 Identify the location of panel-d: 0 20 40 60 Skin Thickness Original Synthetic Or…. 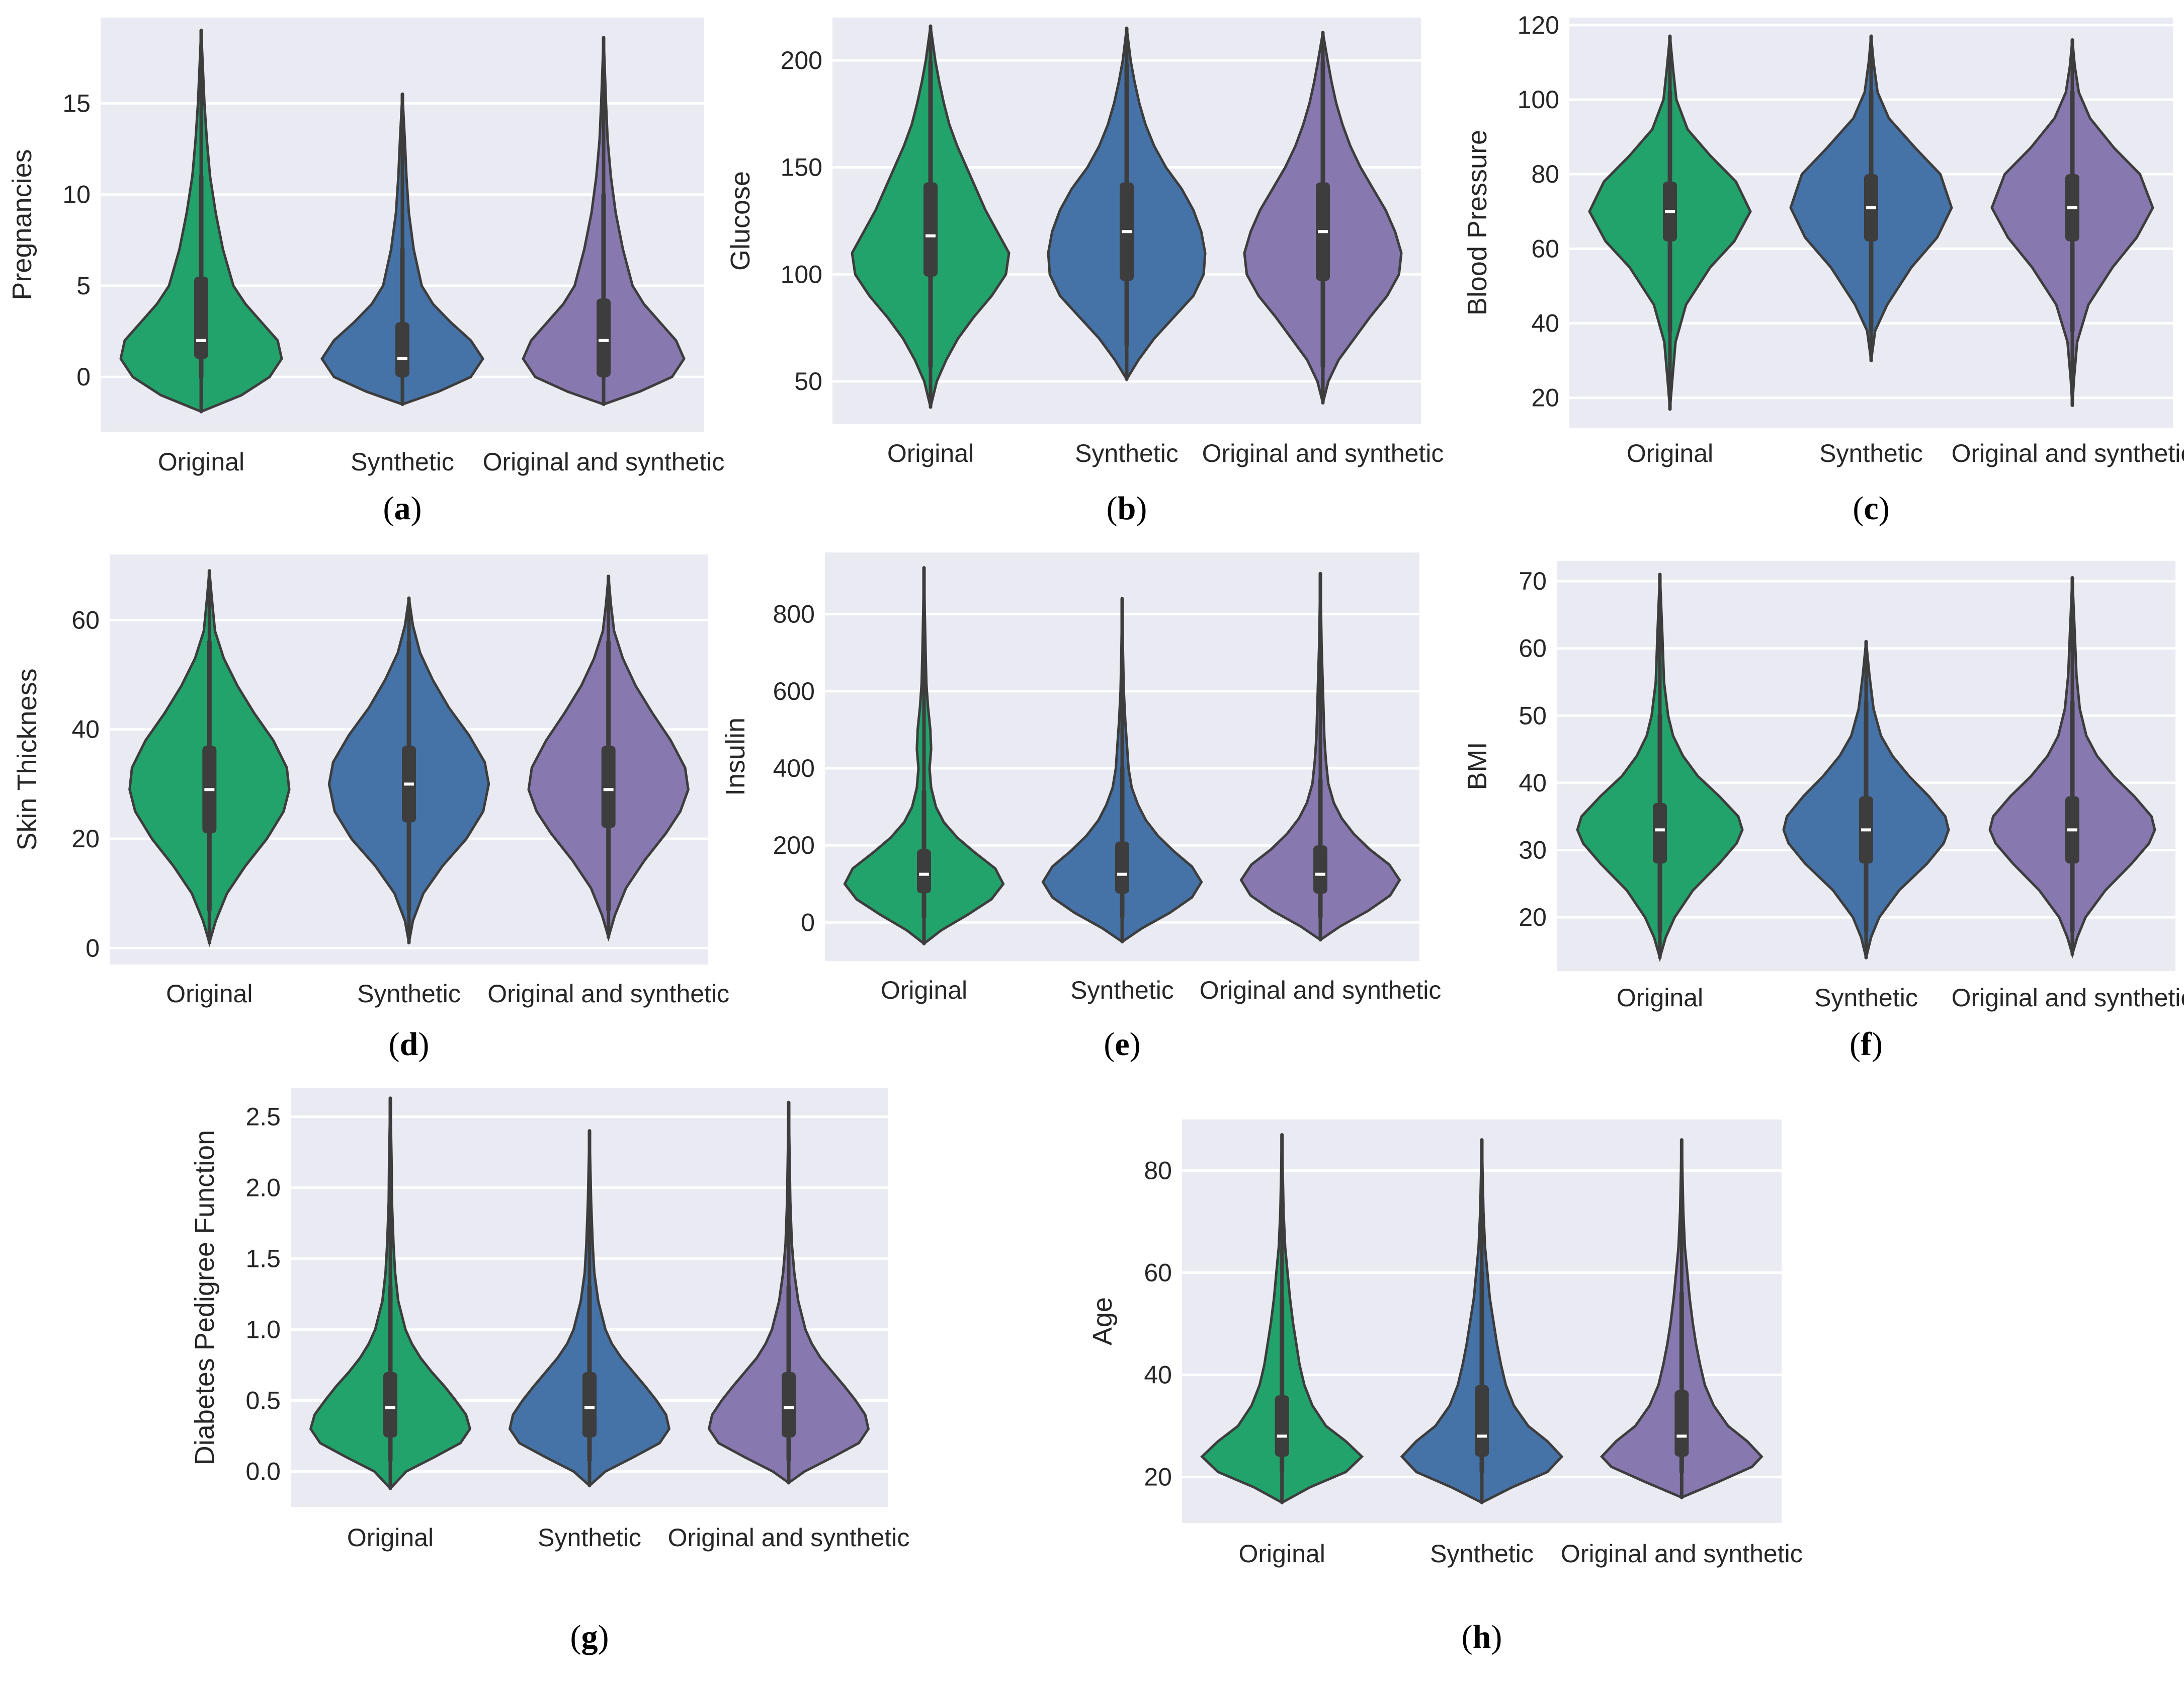
(370, 809).